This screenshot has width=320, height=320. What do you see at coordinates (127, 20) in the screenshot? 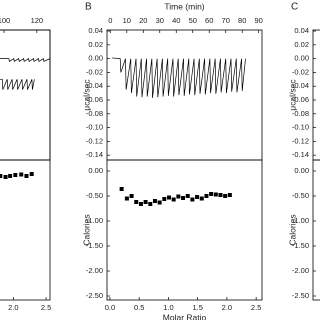
I see `x-tick-label: 10` at bounding box center [127, 20].